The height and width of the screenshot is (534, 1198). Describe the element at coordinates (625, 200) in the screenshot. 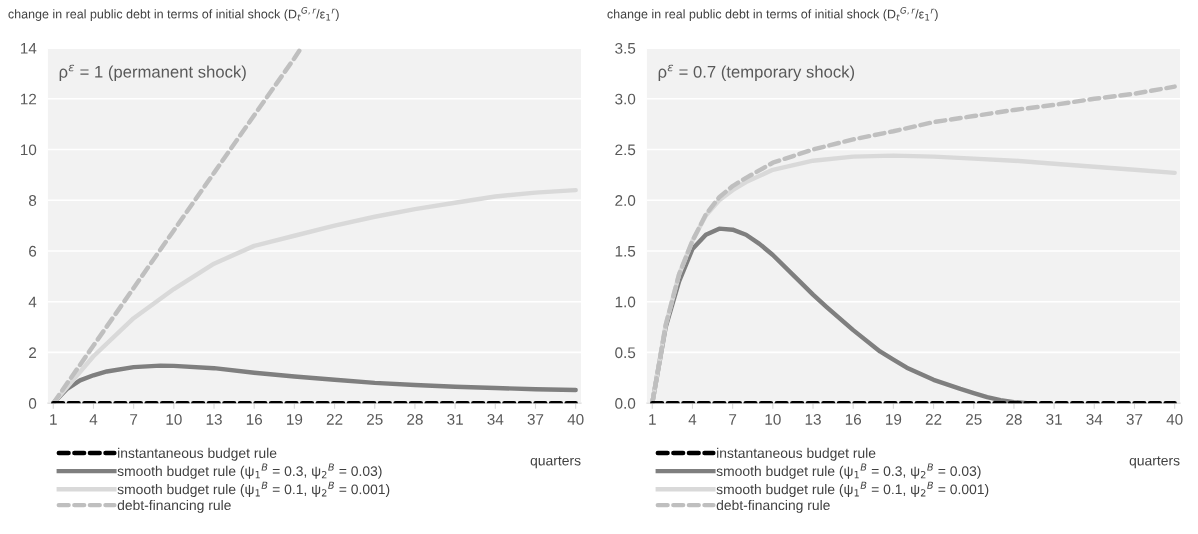

I see `y-tick-label: 2.0` at that location.